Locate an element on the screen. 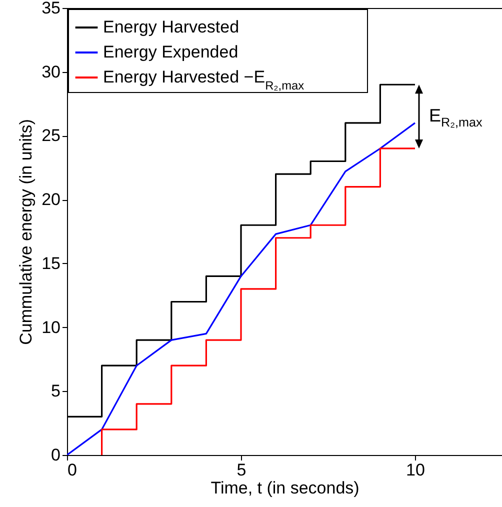  y-tick-label: 20 is located at coordinates (51, 200).